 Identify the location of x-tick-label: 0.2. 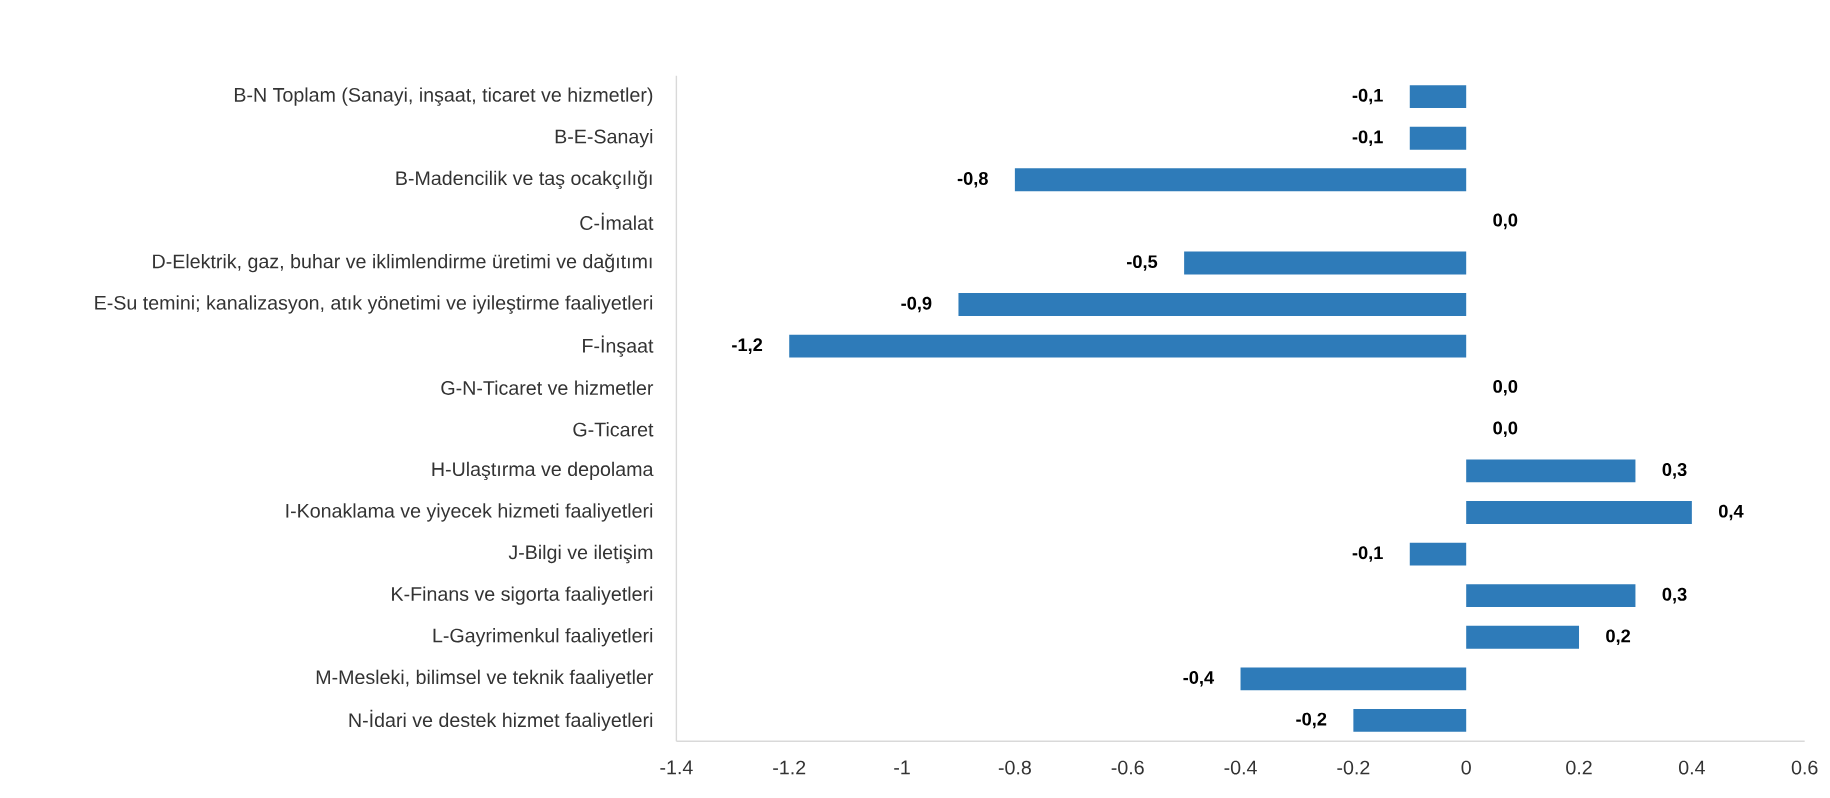
(1579, 767).